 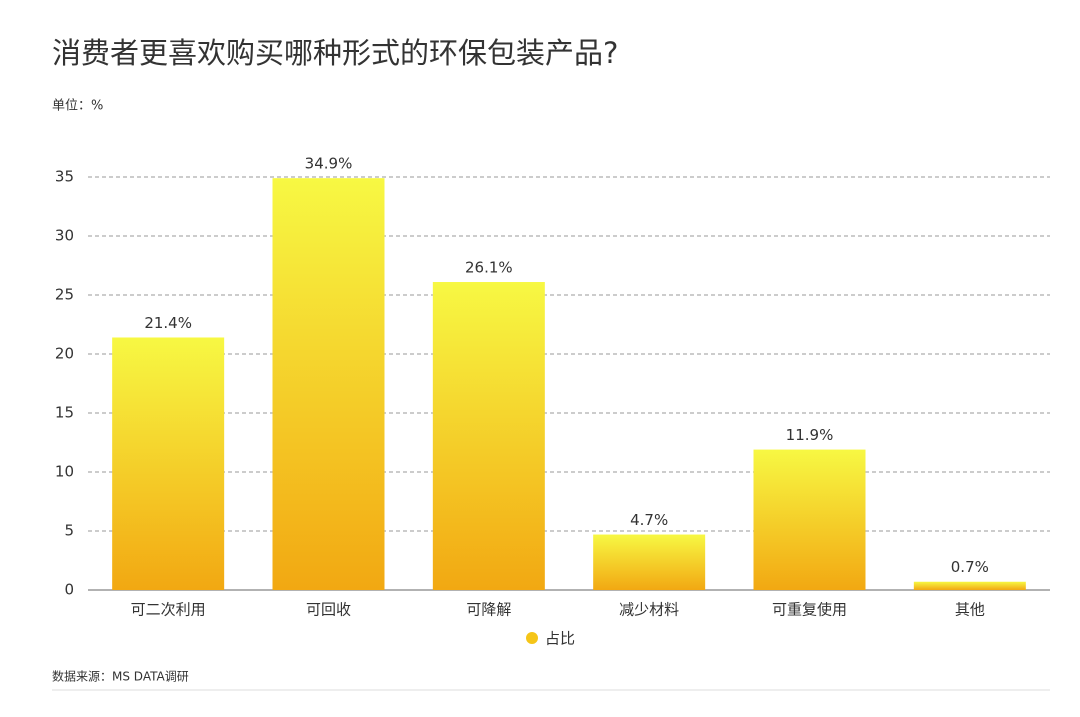 What do you see at coordinates (335, 53) in the screenshot?
I see `chart-title: 消费者更喜欢购买哪种形式的环保包装产品?` at bounding box center [335, 53].